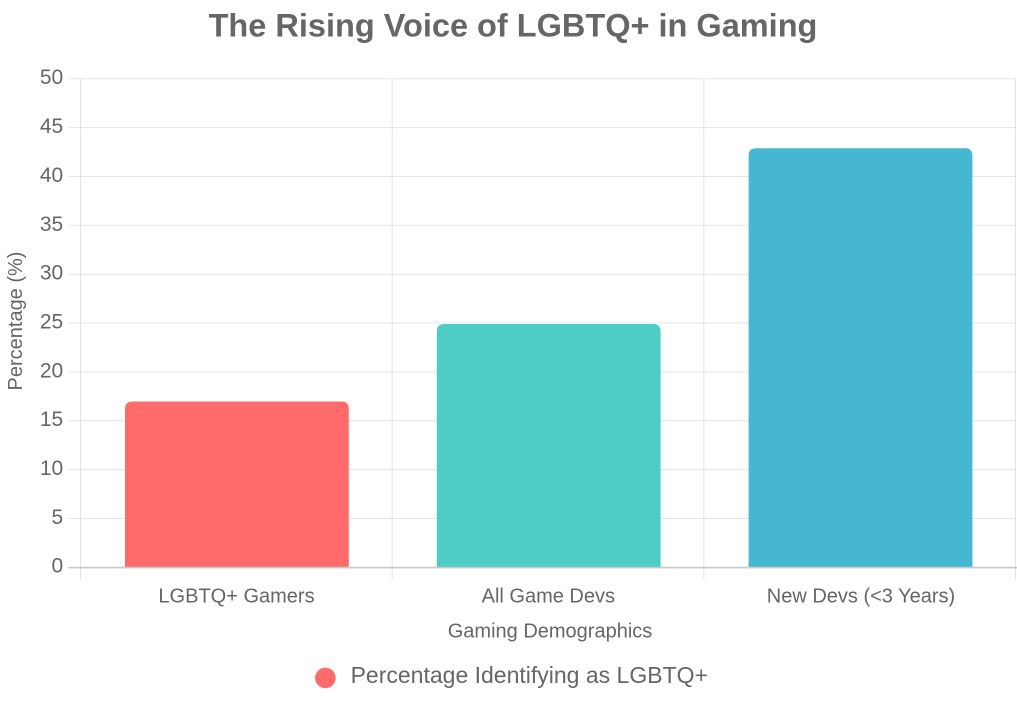 Image resolution: width=1017 pixels, height=705 pixels. I want to click on svg-text: 5, so click(58, 517).